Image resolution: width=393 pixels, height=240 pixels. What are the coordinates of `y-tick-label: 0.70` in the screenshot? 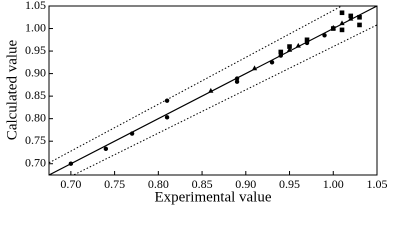 It's located at (35, 162).